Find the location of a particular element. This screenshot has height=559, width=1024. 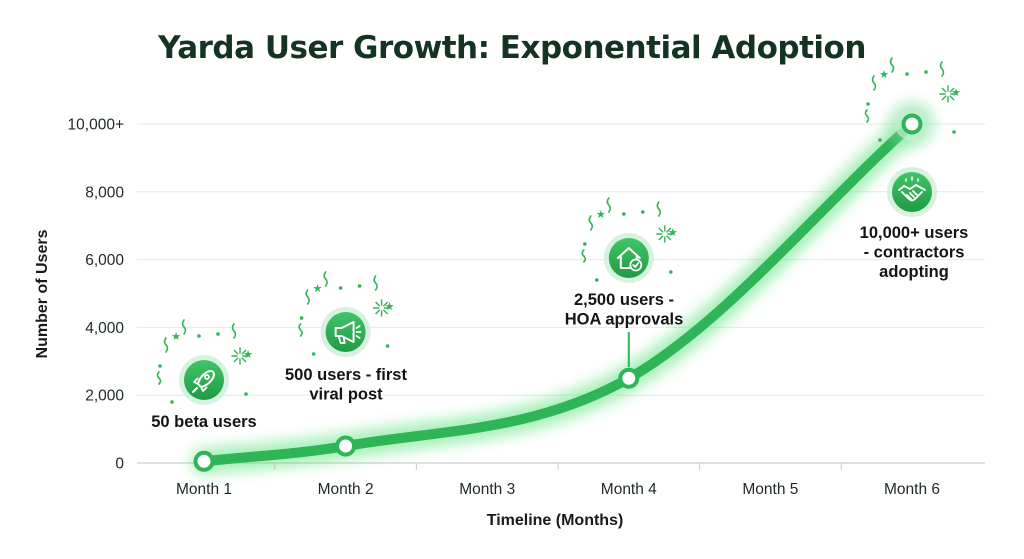

y-tick-label: 2,000 is located at coordinates (104, 396).